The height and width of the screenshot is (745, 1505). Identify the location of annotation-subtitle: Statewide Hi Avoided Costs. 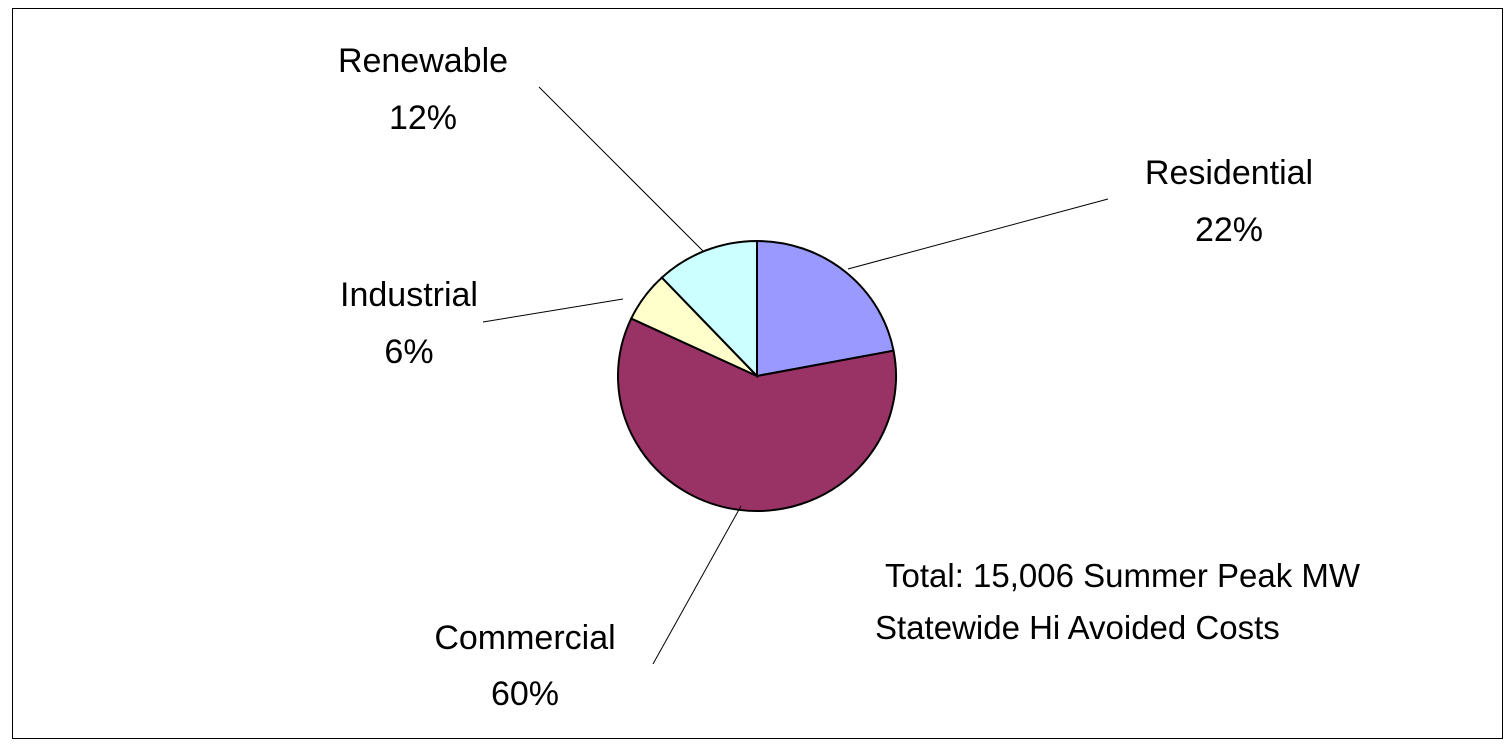
(1077, 627).